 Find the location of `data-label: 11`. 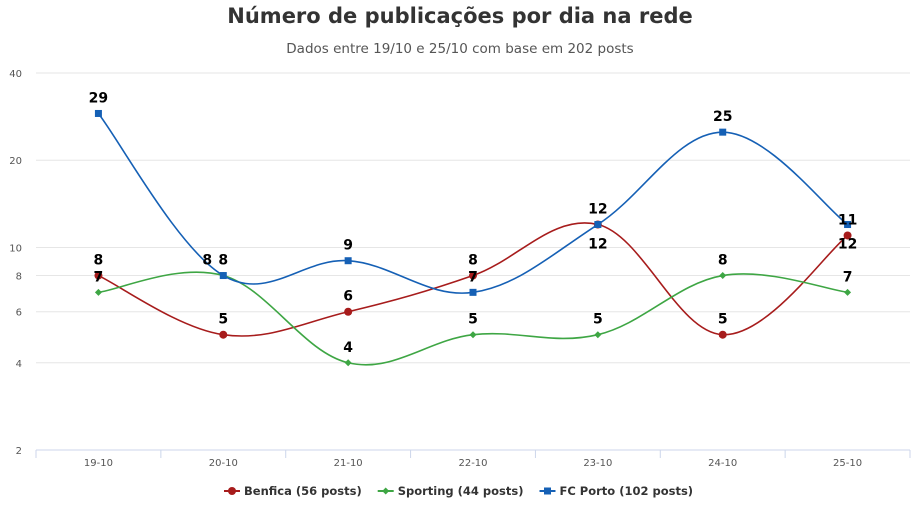

data-label: 11 is located at coordinates (847, 220).